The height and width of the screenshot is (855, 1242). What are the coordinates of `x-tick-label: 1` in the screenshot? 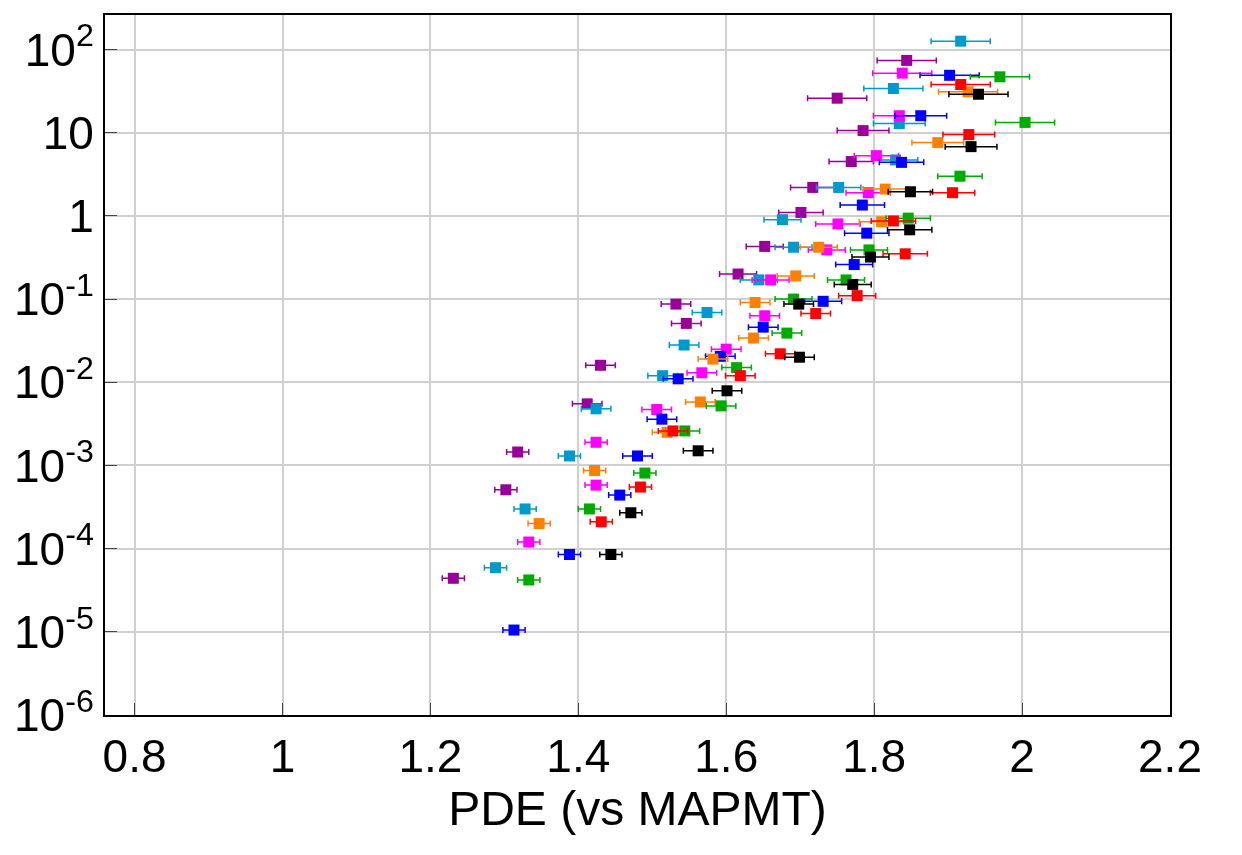 It's located at (282, 756).